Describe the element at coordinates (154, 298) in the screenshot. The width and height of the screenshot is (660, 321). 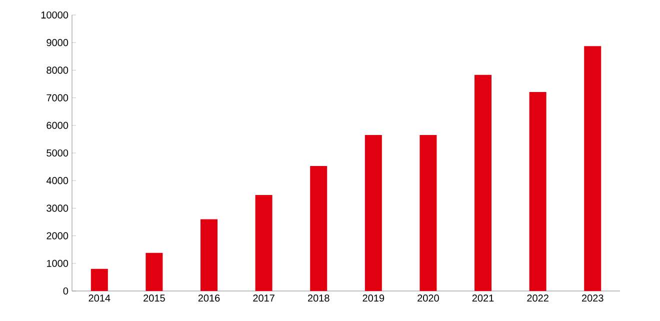
I see `x-tick-label: 2015` at that location.